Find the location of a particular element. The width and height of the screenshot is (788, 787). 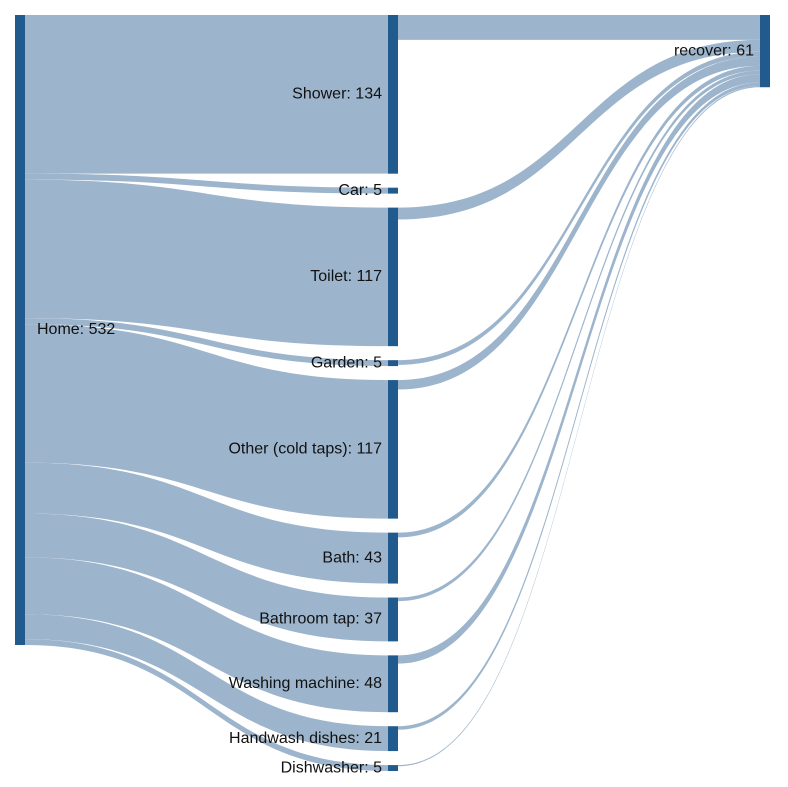

node-label: Handwash dishes: 21 is located at coordinates (305, 738).